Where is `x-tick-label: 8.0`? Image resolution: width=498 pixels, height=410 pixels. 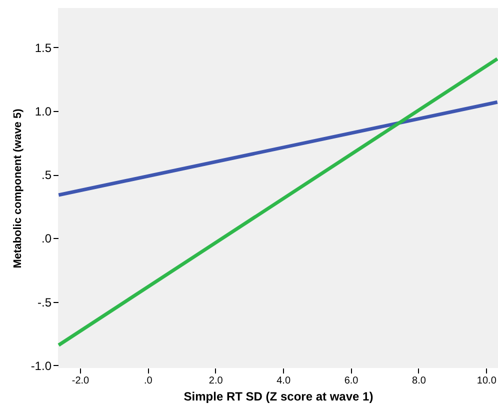
x-tick-label: 8.0 is located at coordinates (419, 381).